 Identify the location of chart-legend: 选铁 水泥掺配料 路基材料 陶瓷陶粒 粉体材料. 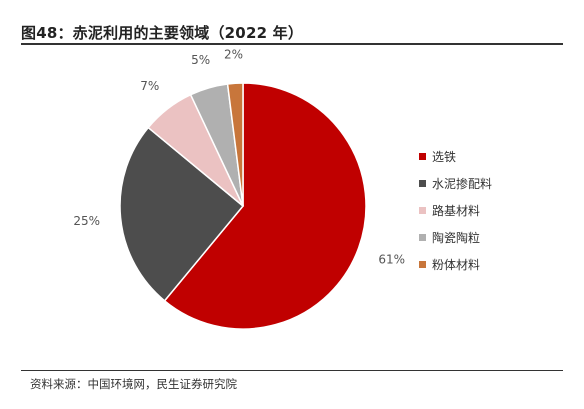
(455, 210).